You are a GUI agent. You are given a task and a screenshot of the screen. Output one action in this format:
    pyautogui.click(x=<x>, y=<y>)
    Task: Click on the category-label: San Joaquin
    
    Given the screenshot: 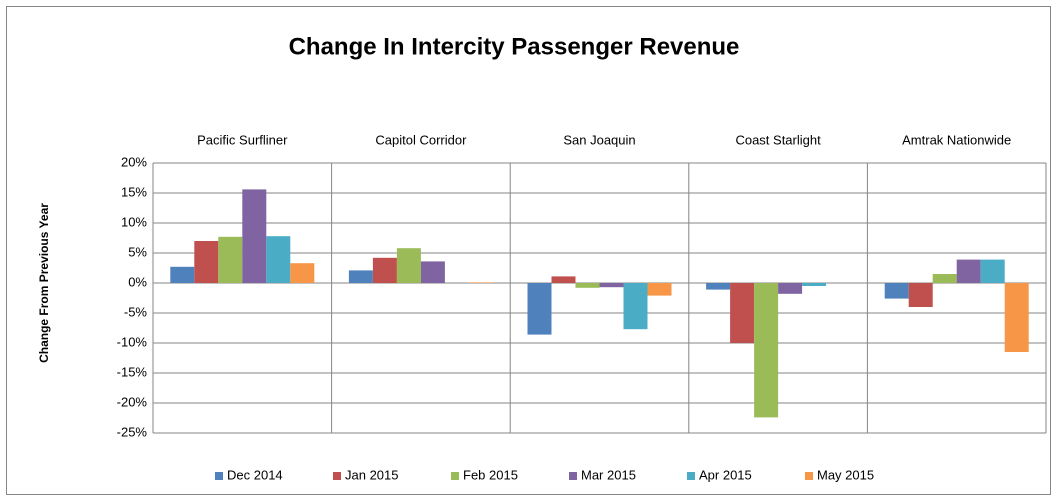 What is the action you would take?
    pyautogui.click(x=599, y=139)
    